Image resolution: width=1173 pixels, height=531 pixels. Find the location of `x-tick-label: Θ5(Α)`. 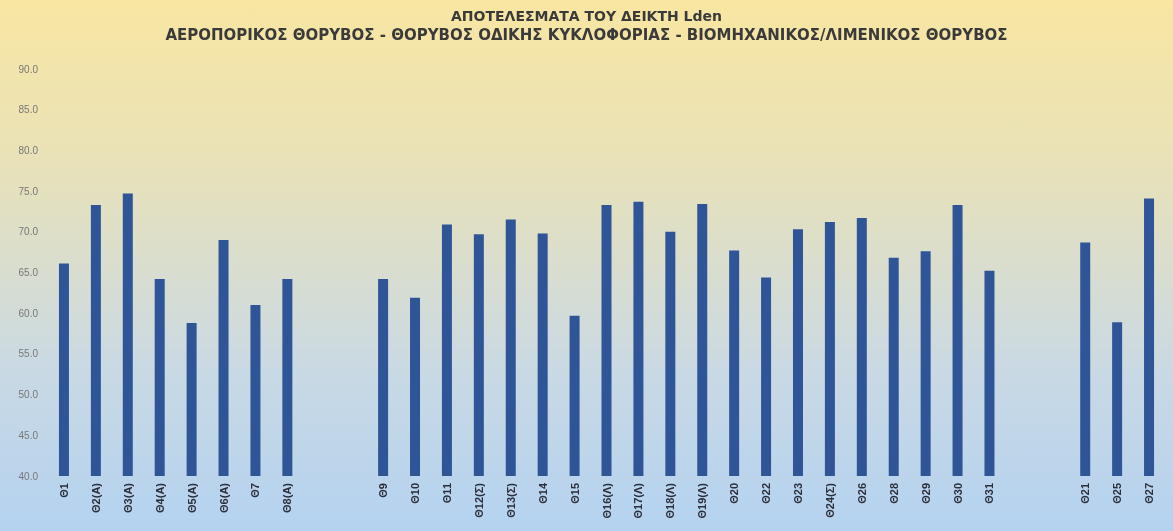

x-tick-label: Θ5(Α) is located at coordinates (191, 497).